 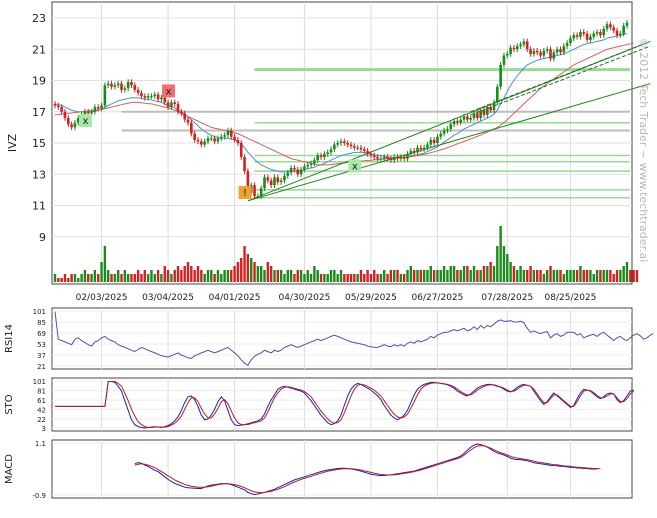 I want to click on y-tick-label: 21, so click(x=39, y=49).